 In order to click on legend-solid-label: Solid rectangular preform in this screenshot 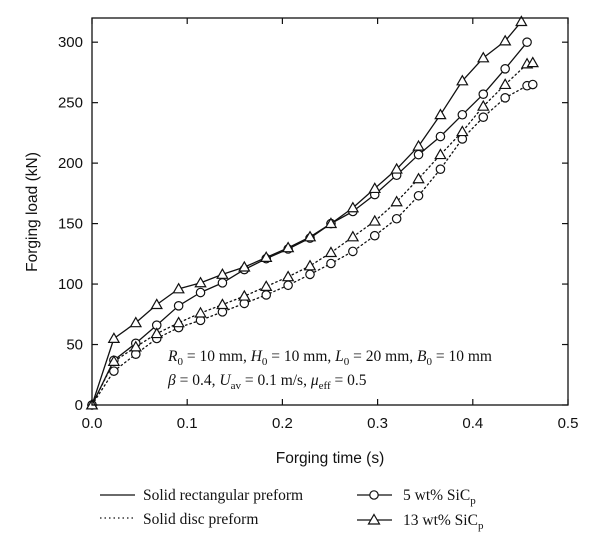, I will do `click(223, 495)`.